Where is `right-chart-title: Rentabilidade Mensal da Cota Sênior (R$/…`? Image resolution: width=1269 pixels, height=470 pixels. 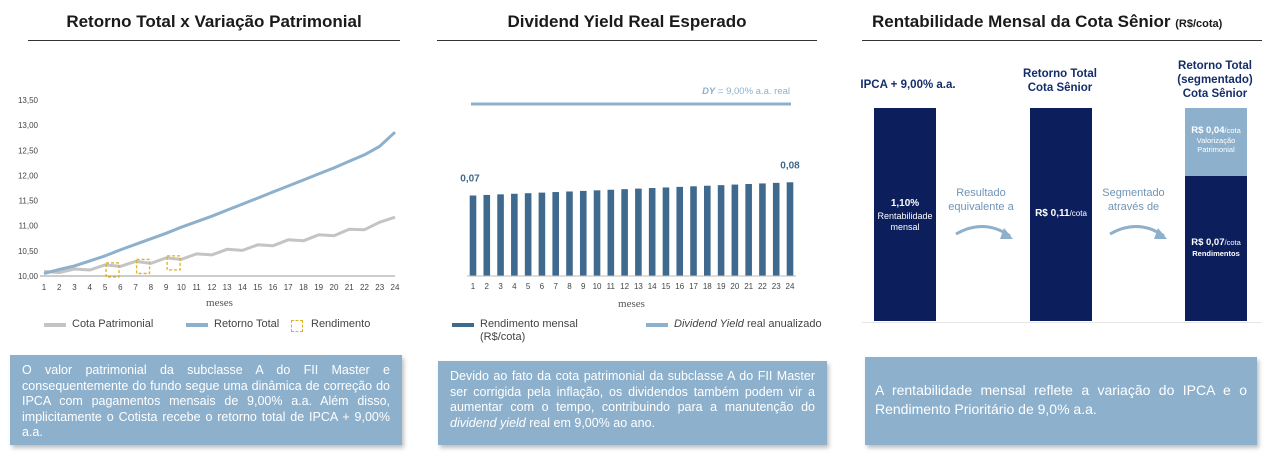 right-chart-title: Rentabilidade Mensal da Cota Sênior (R$/… is located at coordinates (1052, 22).